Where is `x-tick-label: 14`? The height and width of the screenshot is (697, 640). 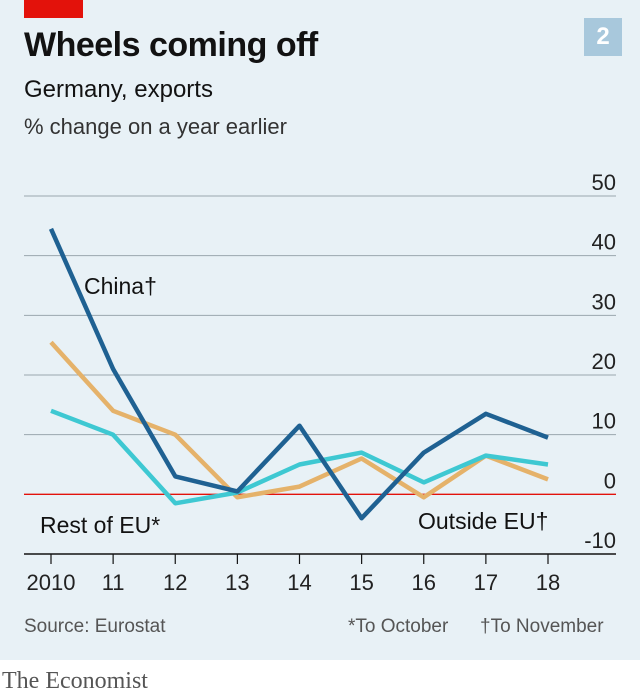
x-tick-label: 14 is located at coordinates (299, 582).